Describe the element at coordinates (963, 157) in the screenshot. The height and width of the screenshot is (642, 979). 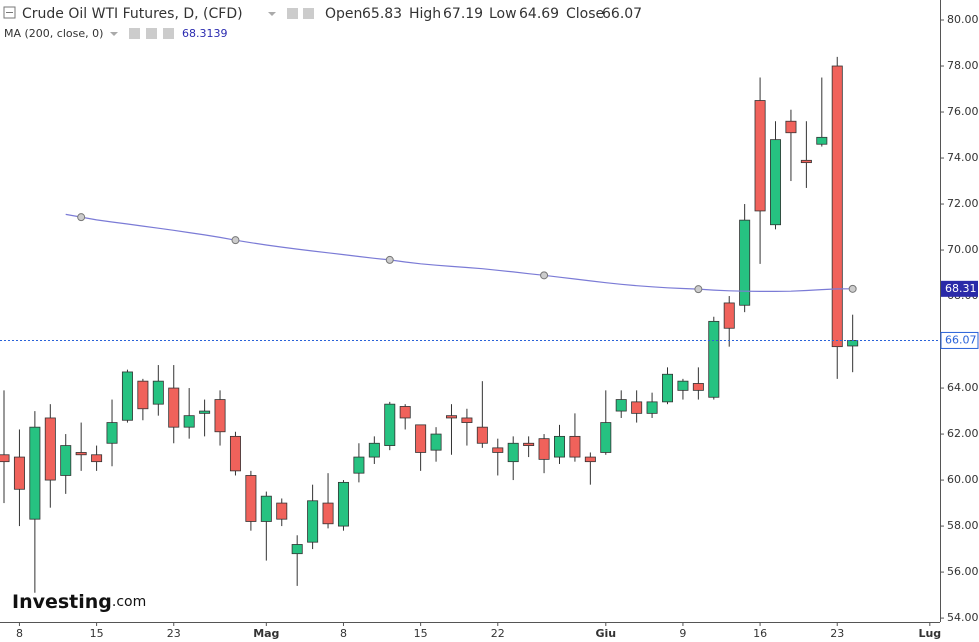
I see `y-tick-label: 74.00` at that location.